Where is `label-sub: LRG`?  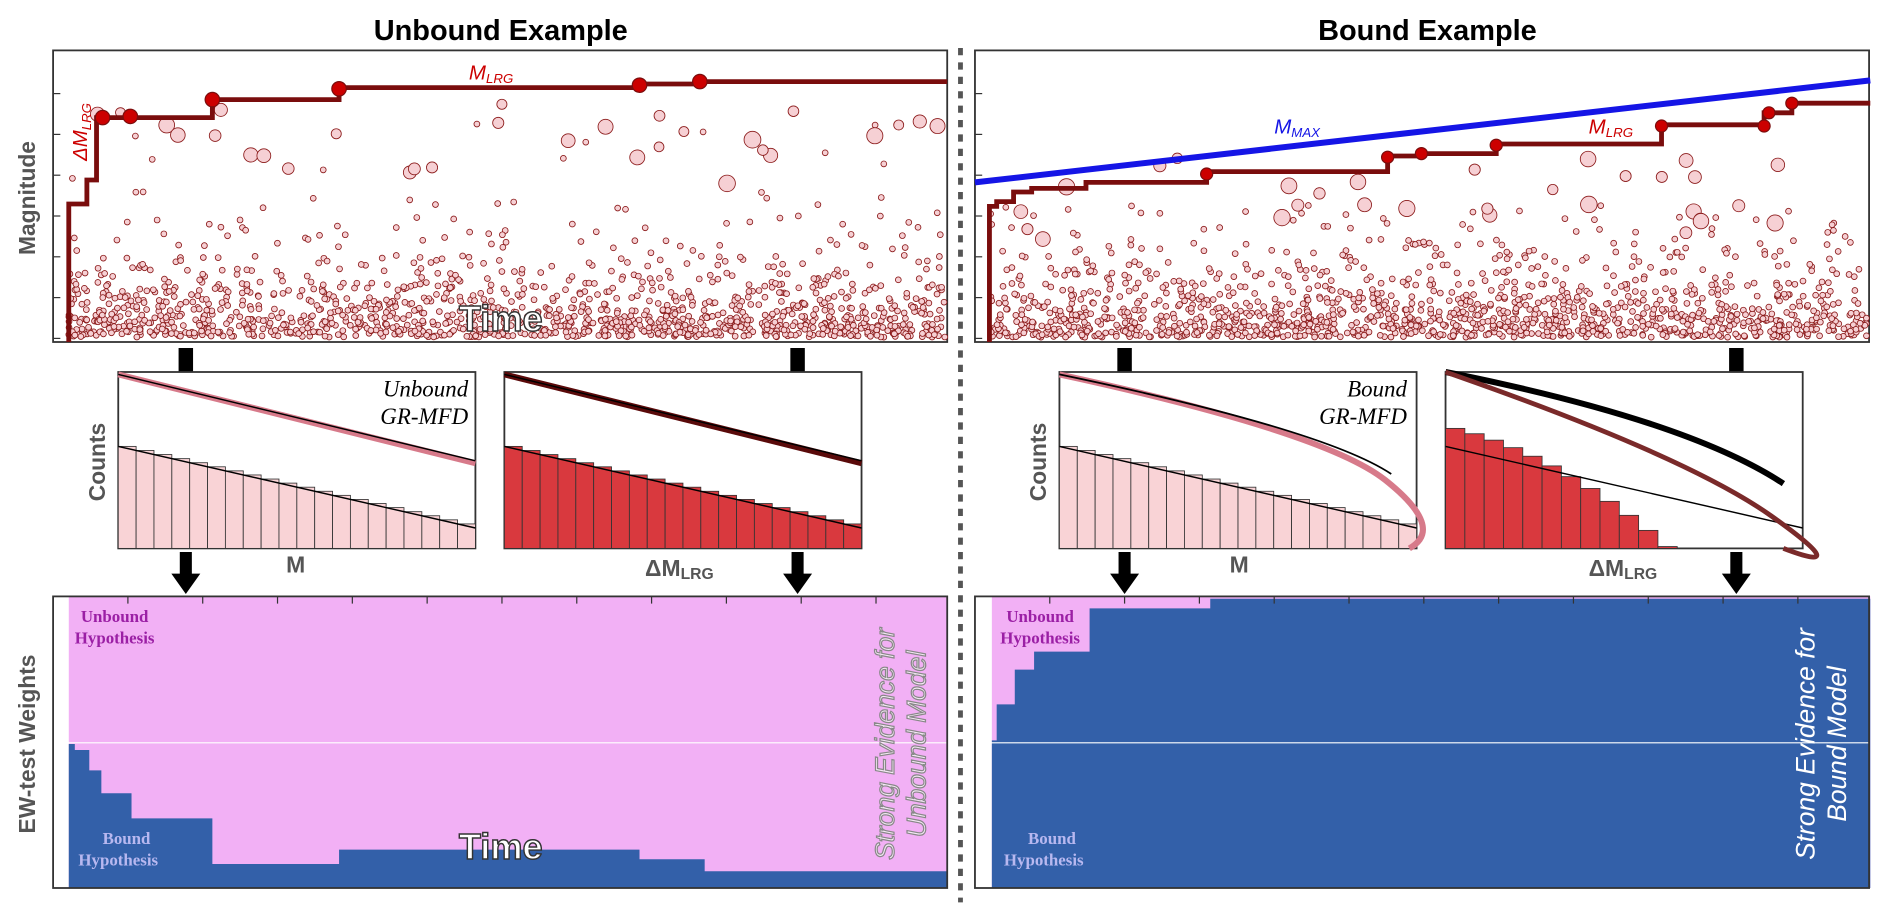
label-sub: LRG is located at coordinates (499, 78).